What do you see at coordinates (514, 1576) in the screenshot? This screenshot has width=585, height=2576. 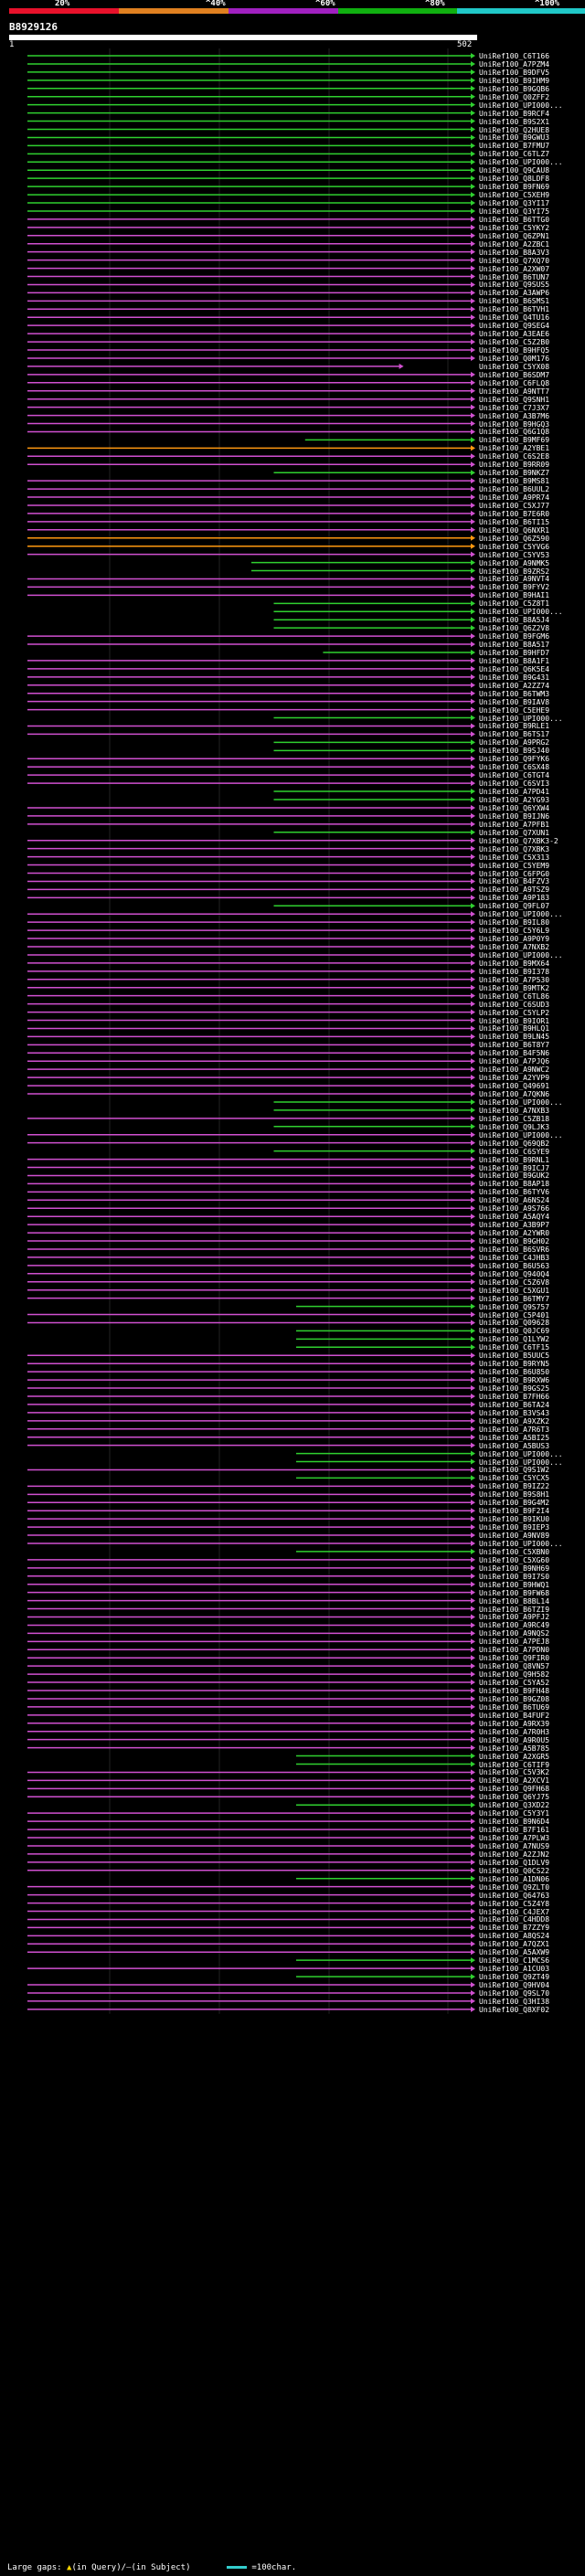 I see `hit-label: UniRef100_B9I7S0` at bounding box center [514, 1576].